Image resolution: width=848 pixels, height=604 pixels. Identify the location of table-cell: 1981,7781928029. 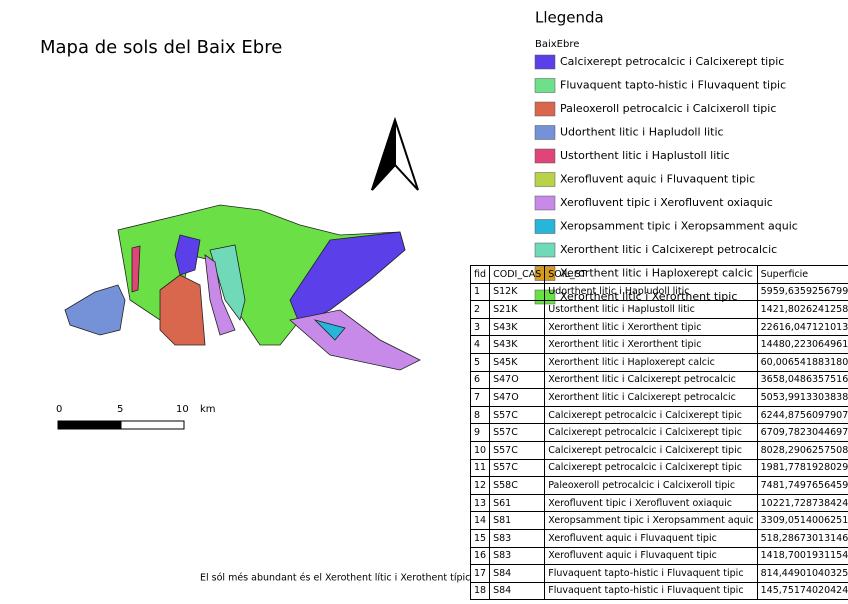
(802, 468).